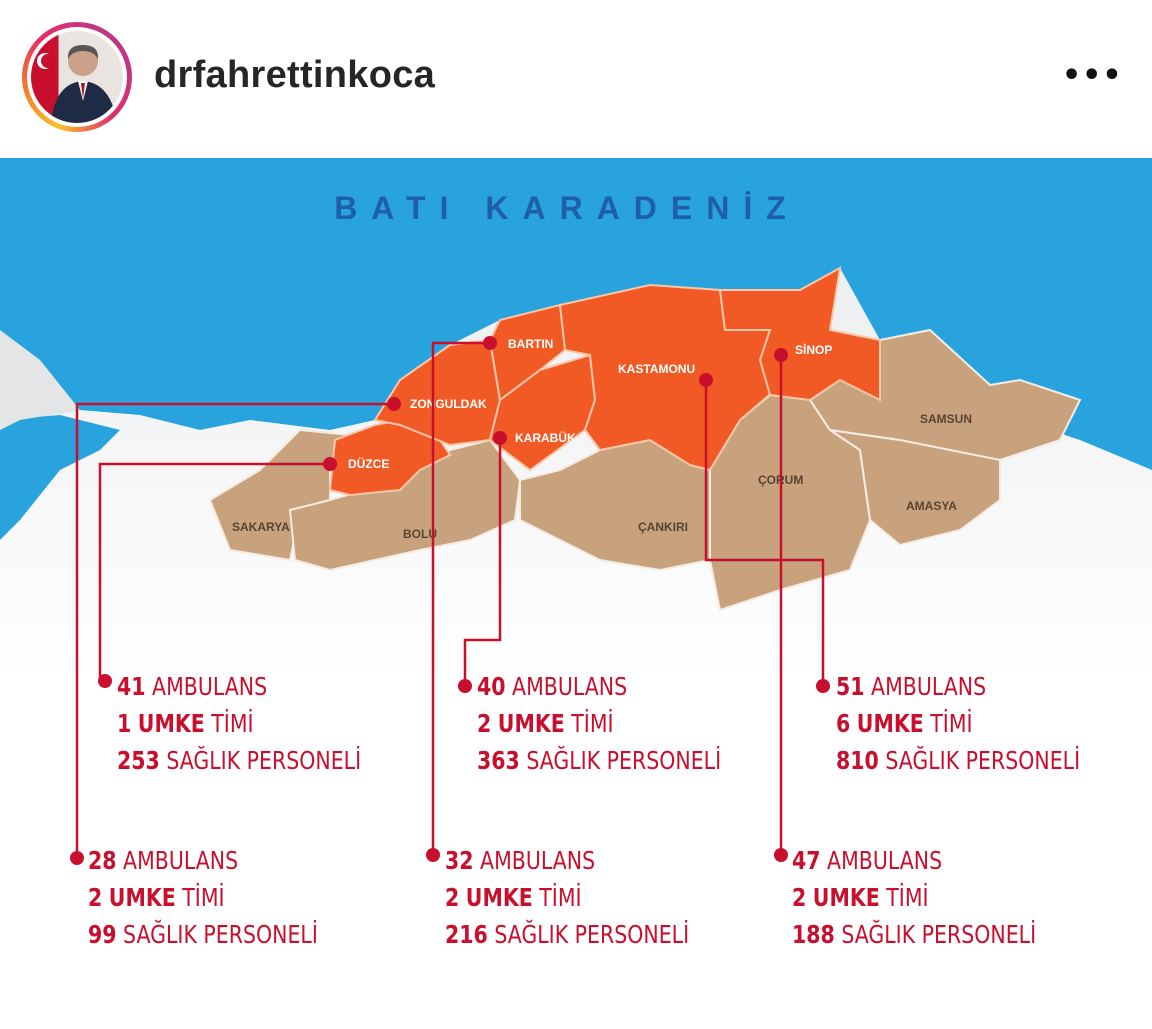  I want to click on marker-zonguldak, so click(394, 404).